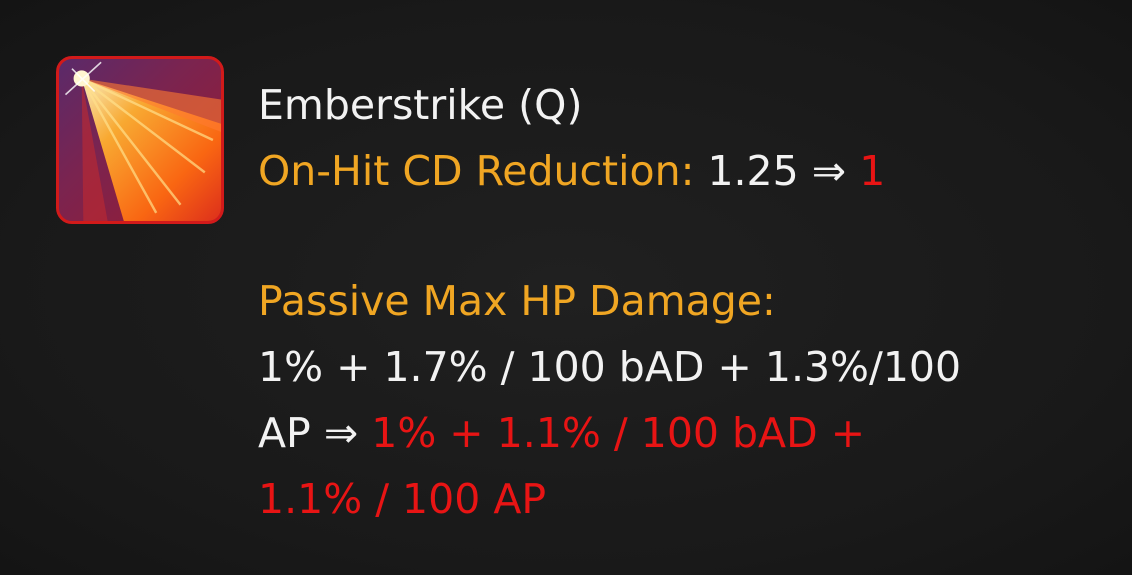 The image size is (1132, 575). I want to click on new-value-line-1: 1% + 1.1% / 100 bAD +, so click(618, 433).